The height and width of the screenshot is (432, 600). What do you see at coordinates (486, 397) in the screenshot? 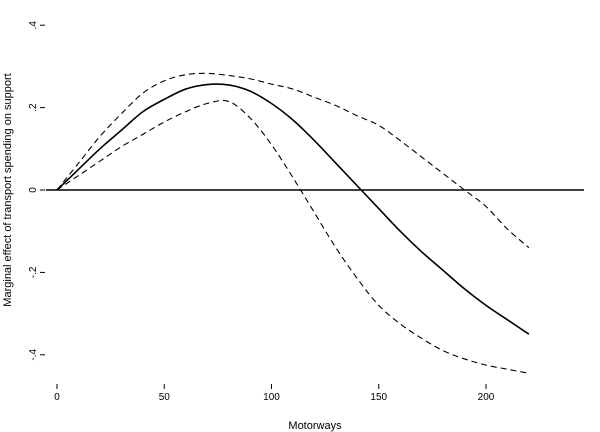
I see `x-tick-label: 200` at bounding box center [486, 397].